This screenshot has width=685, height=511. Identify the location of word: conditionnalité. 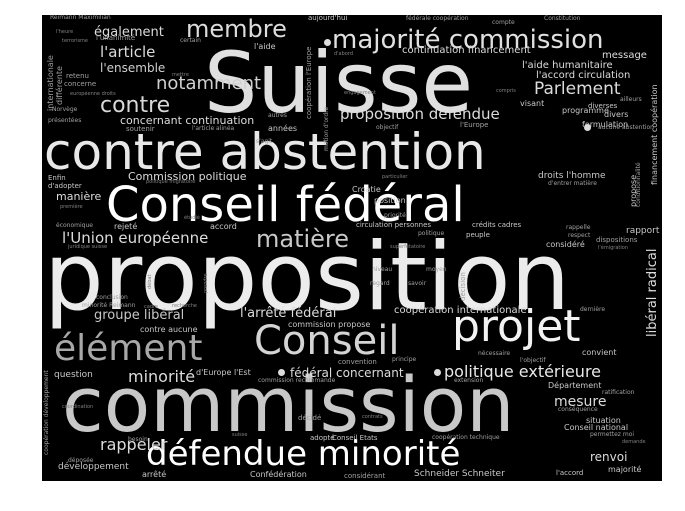
(638, 184).